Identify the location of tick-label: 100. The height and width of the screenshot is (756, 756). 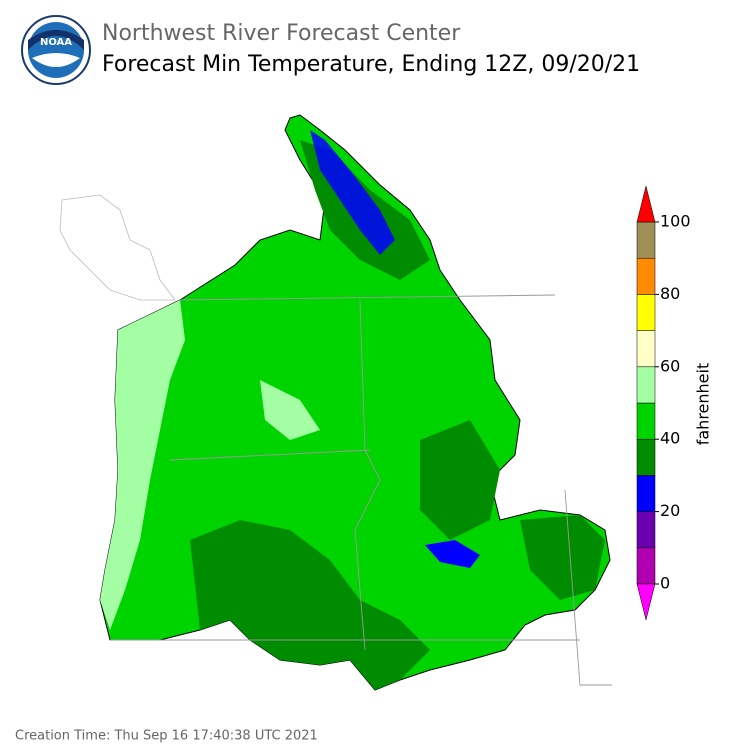
(675, 221).